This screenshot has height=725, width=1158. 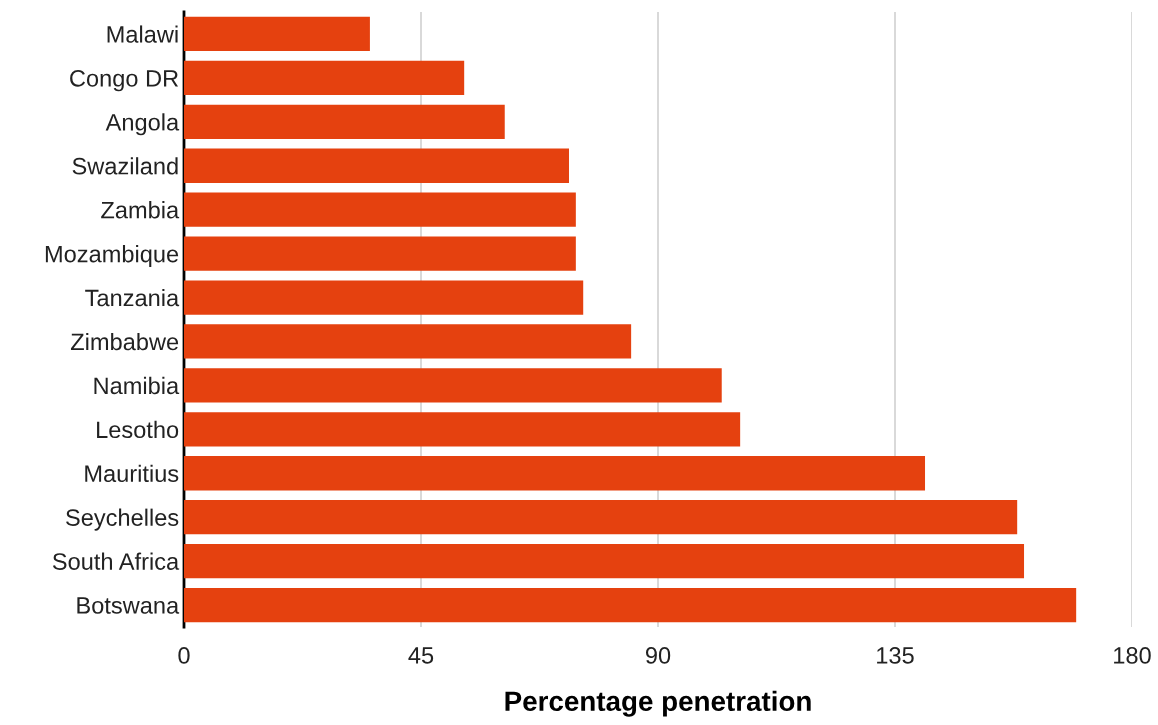 I want to click on y-tick-label: Congo DR, so click(x=124, y=80).